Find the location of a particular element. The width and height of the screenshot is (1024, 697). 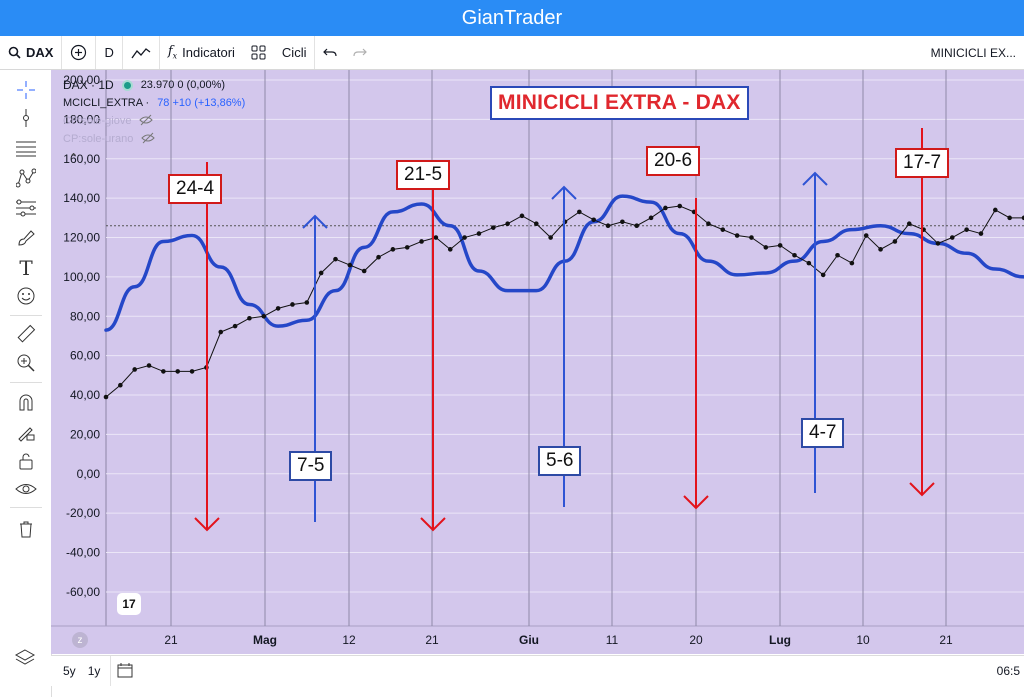

y-tick-label: 40,00 is located at coordinates (85, 395).